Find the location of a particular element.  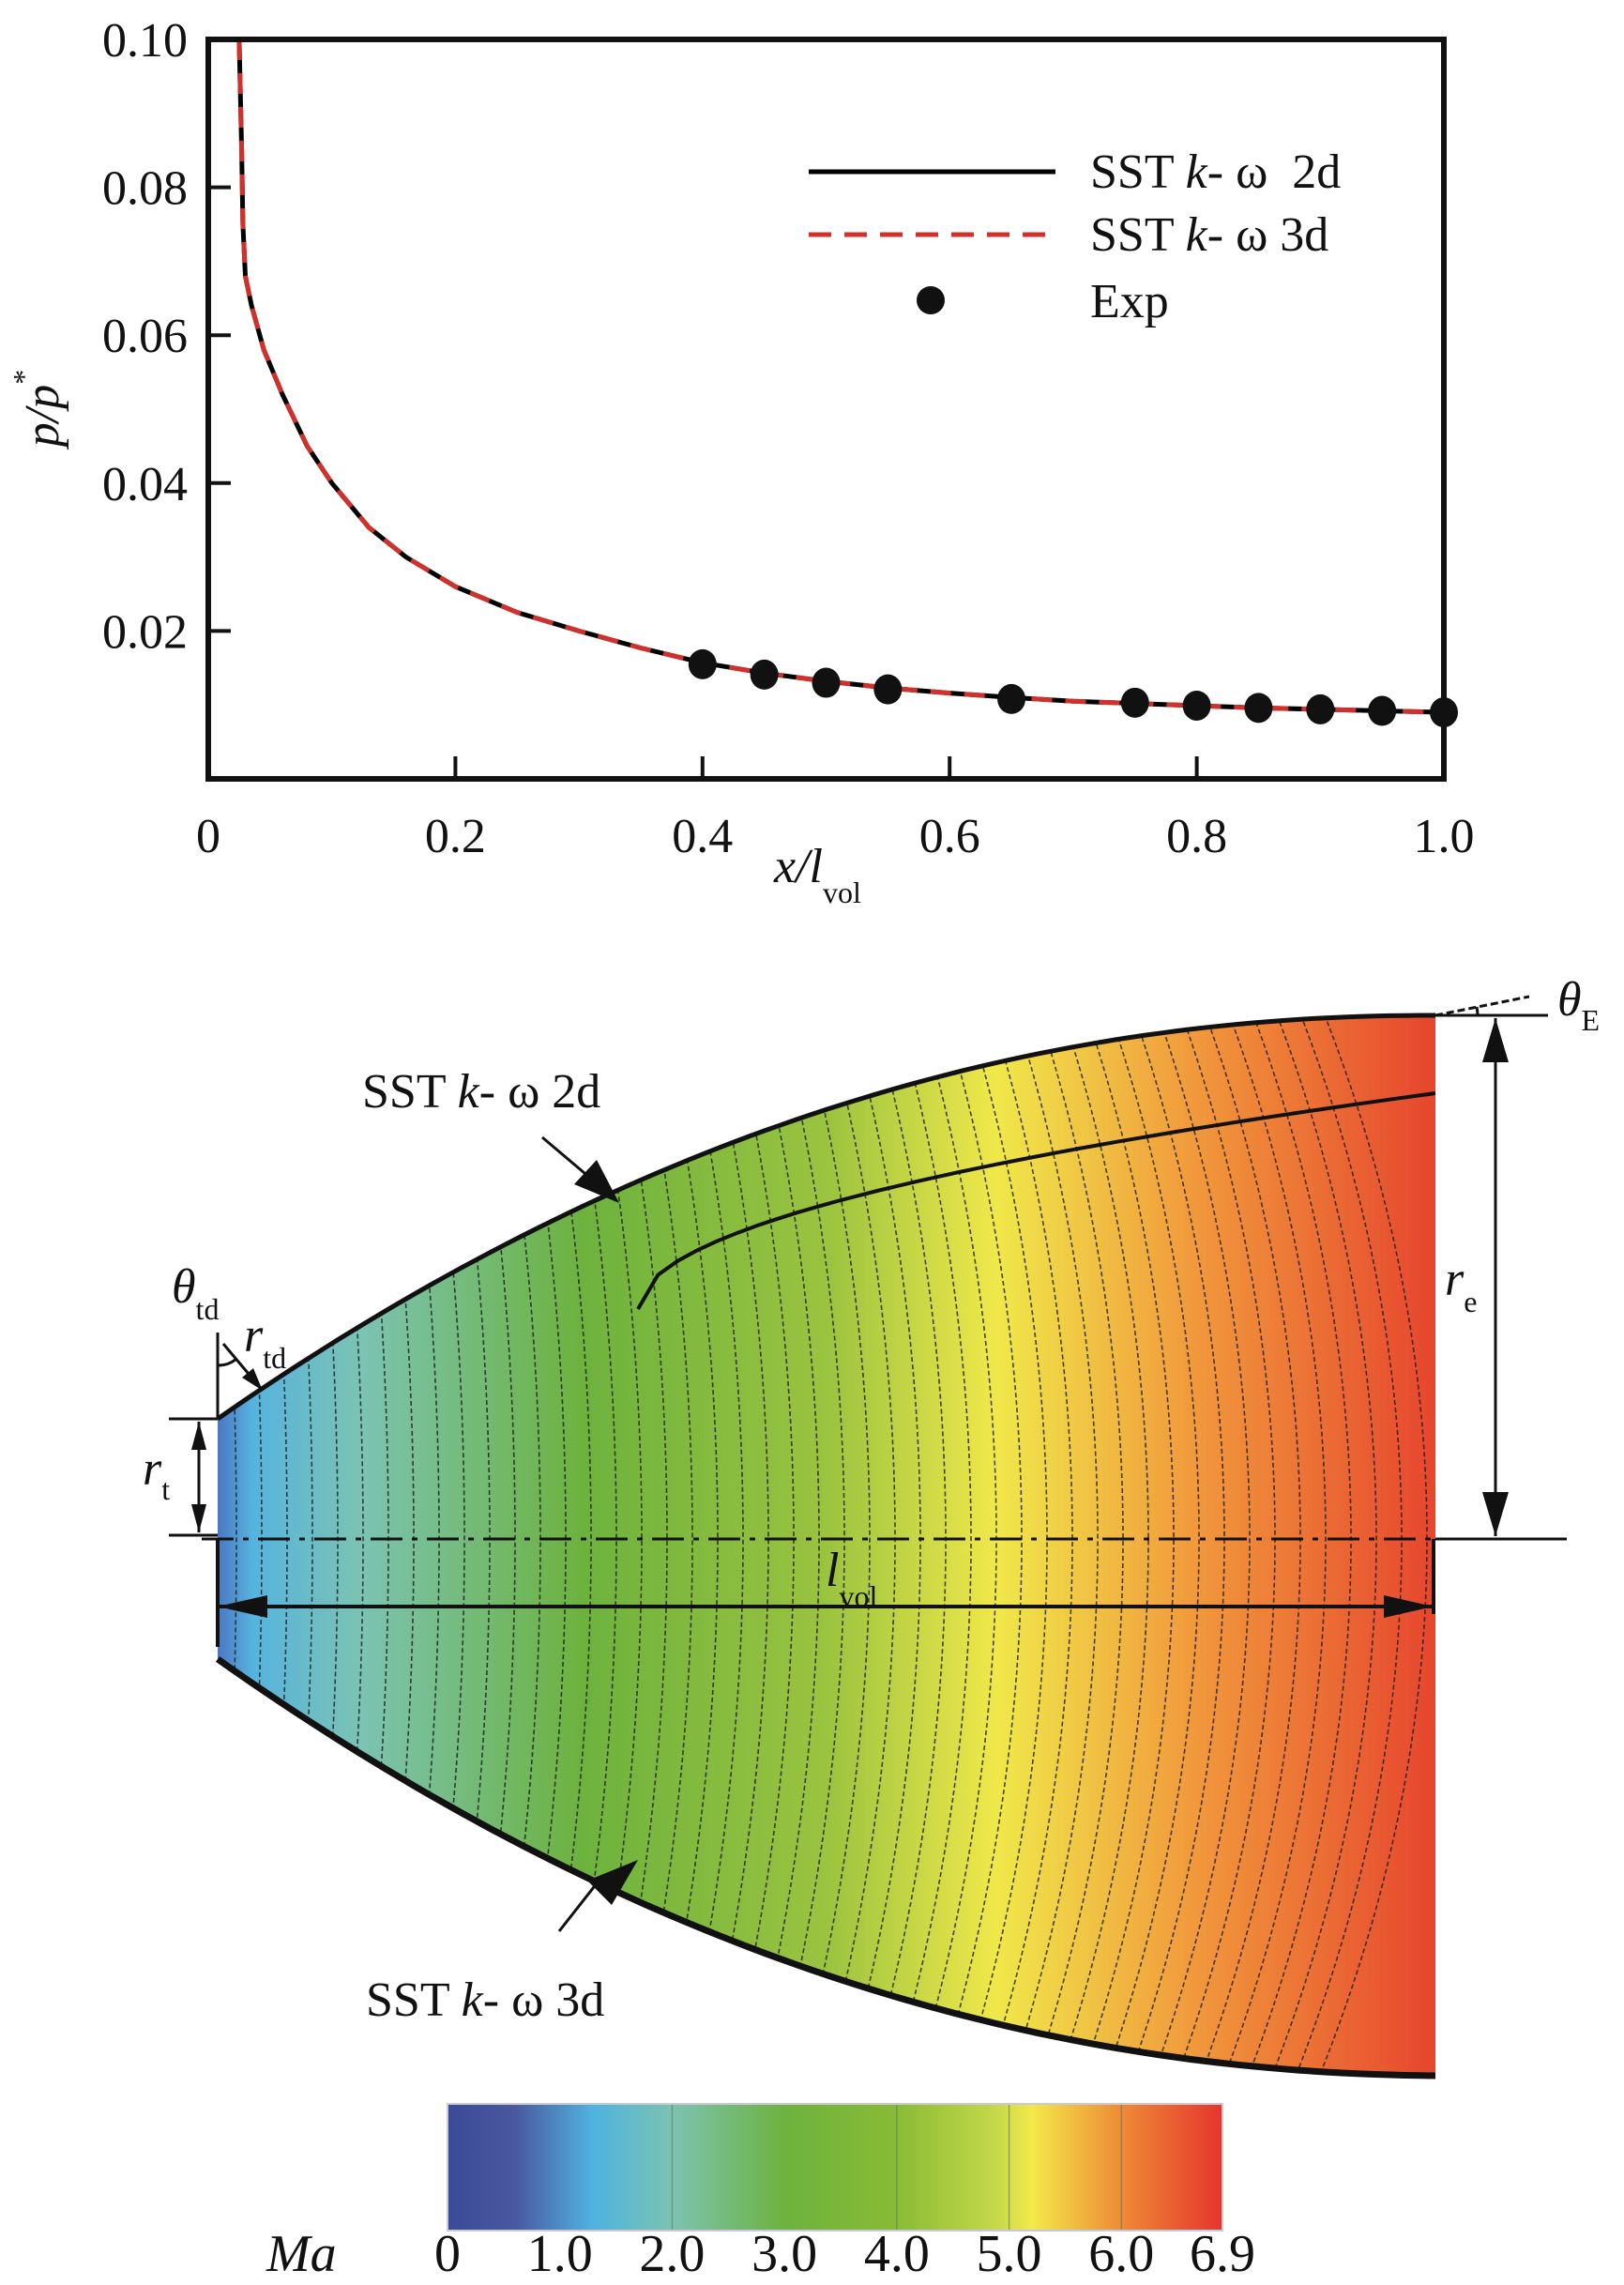

x-tick-label: 0.4 is located at coordinates (702, 836).